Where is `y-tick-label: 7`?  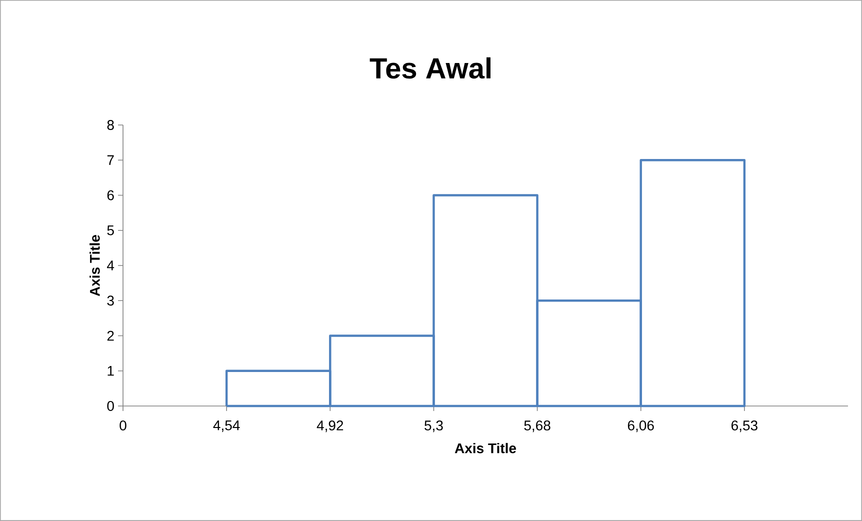
y-tick-label: 7 is located at coordinates (110, 160).